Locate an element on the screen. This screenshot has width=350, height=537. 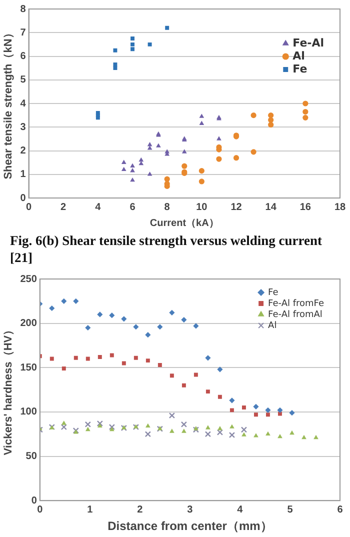
x-tick-label: 1 is located at coordinates (90, 510).